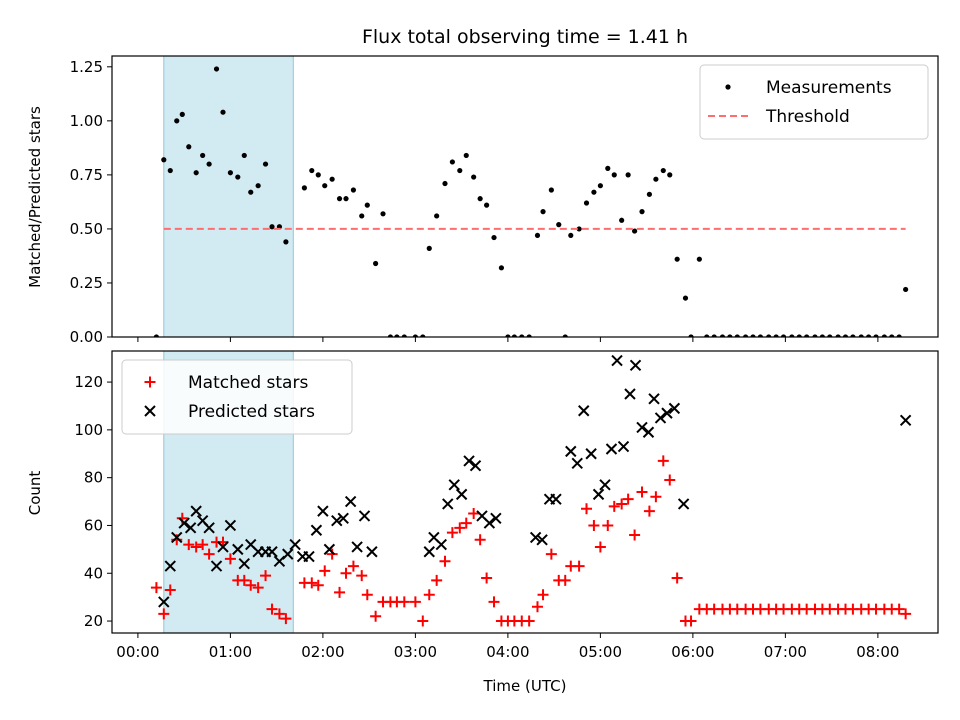 The height and width of the screenshot is (720, 960). Describe the element at coordinates (507, 652) in the screenshot. I see `x-tick-label: 04:00` at that location.